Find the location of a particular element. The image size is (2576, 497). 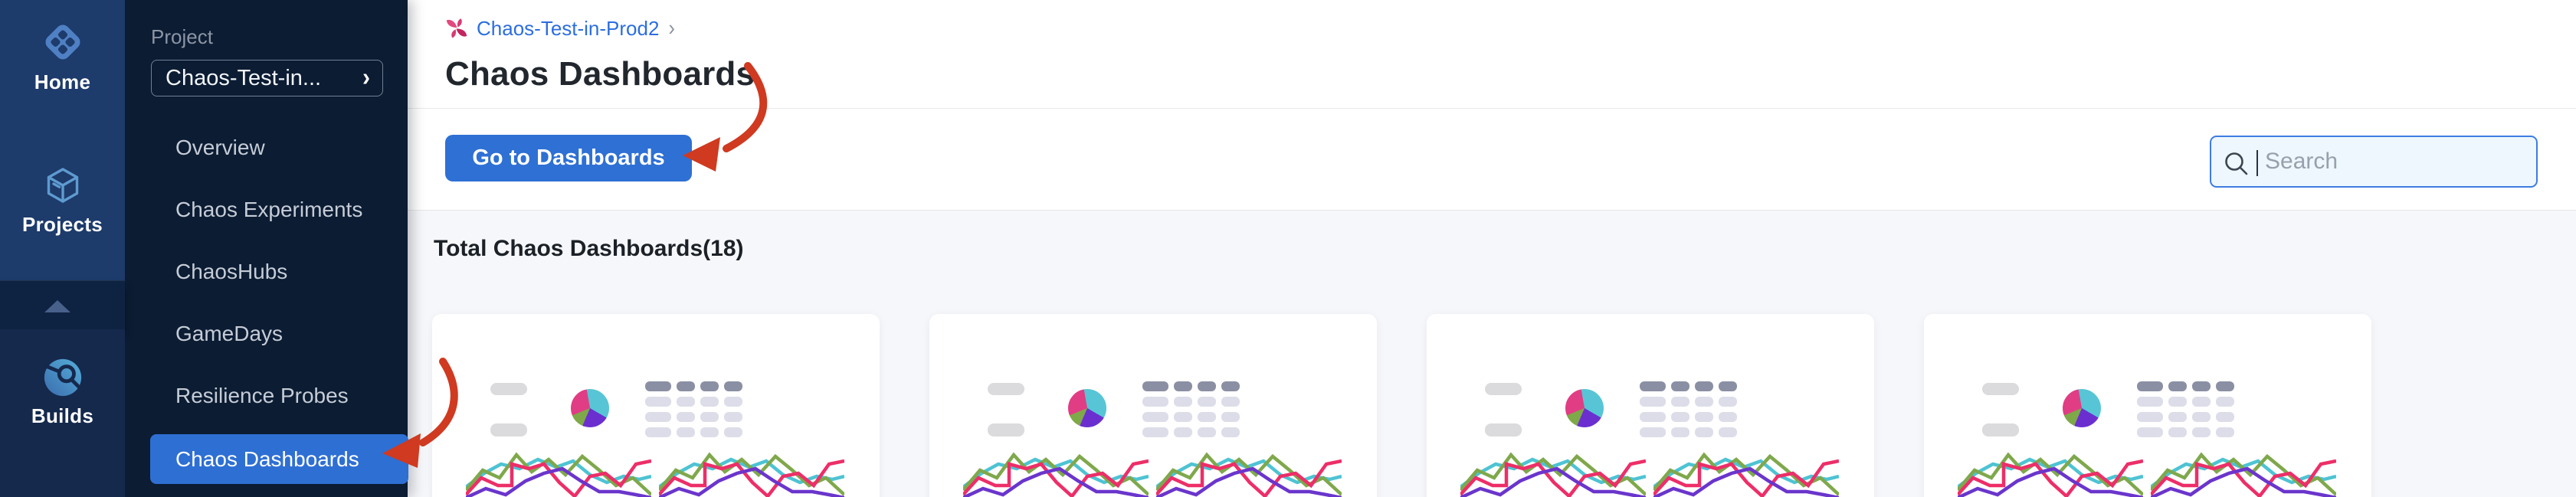

project-label: Project is located at coordinates (182, 36).